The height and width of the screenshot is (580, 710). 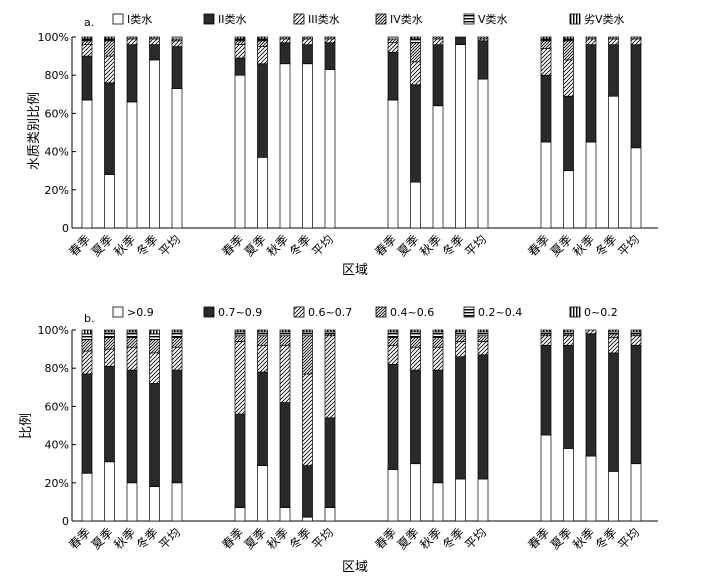 What do you see at coordinates (57, 113) in the screenshot?
I see `y-tick-label: 60%` at bounding box center [57, 113].